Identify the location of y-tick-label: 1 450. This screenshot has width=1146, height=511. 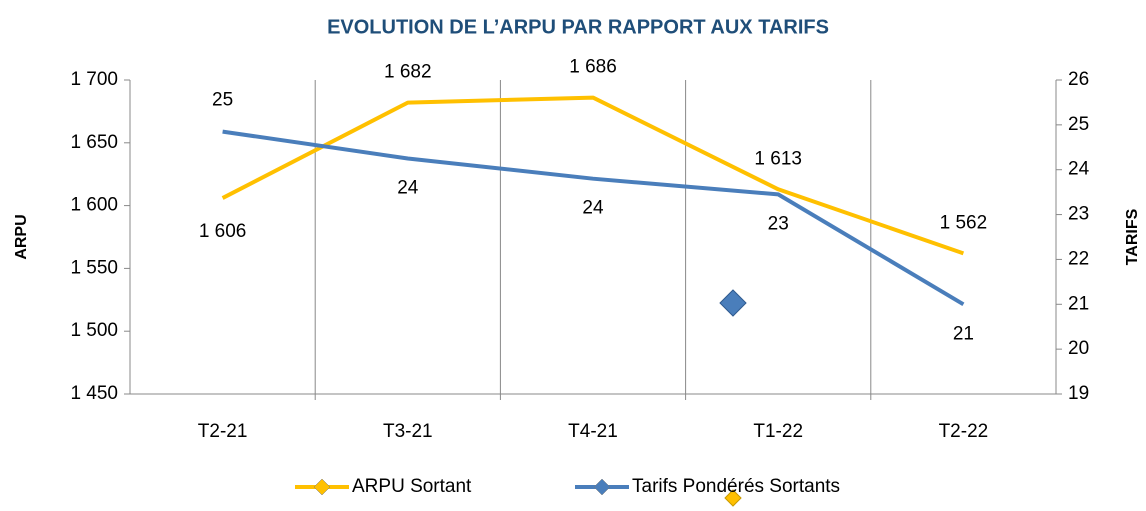
(94, 393).